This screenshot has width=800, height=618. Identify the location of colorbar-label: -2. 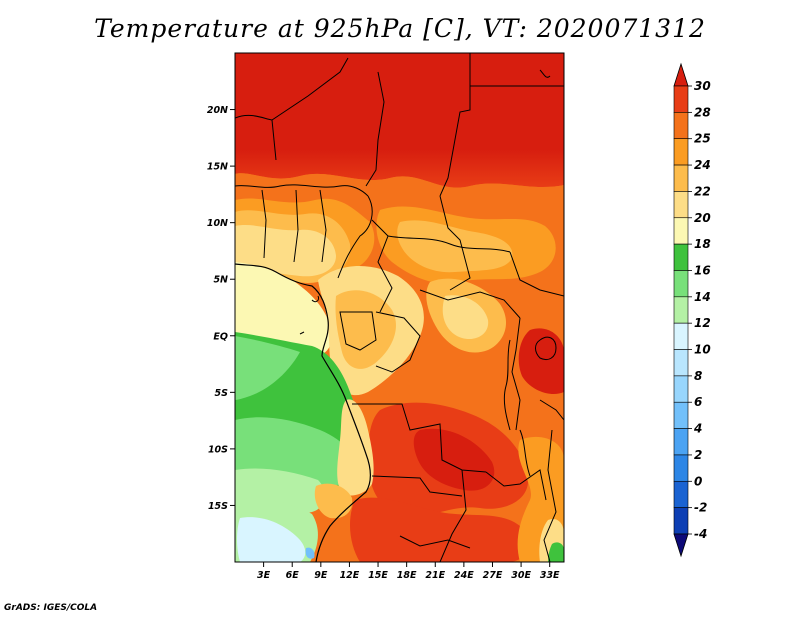
(700, 508).